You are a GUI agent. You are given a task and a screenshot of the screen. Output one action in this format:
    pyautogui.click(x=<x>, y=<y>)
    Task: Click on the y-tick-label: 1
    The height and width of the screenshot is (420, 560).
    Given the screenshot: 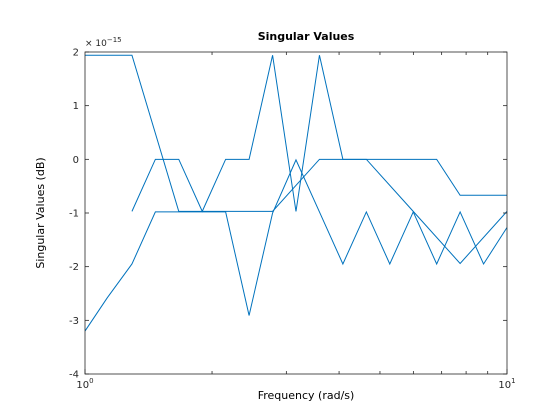 What is the action you would take?
    pyautogui.click(x=76, y=106)
    